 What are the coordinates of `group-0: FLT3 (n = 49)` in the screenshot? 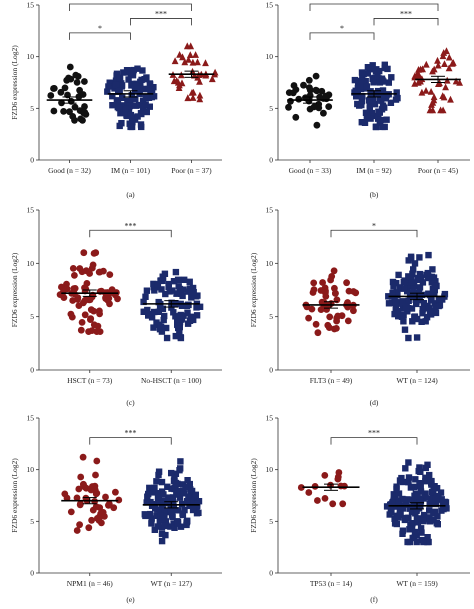 It's located at (331, 326).